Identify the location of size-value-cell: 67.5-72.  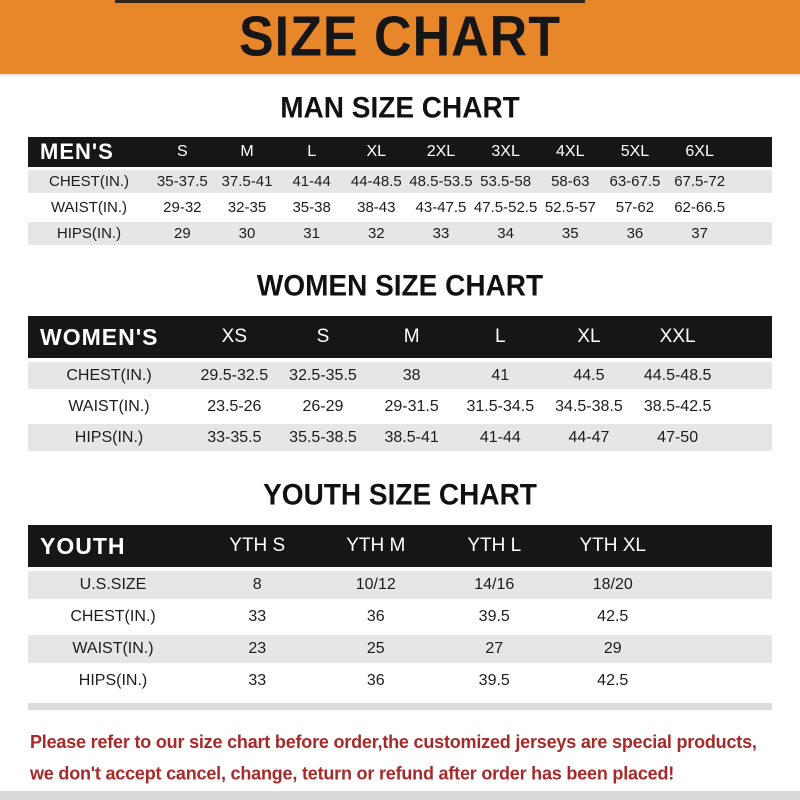
(699, 181).